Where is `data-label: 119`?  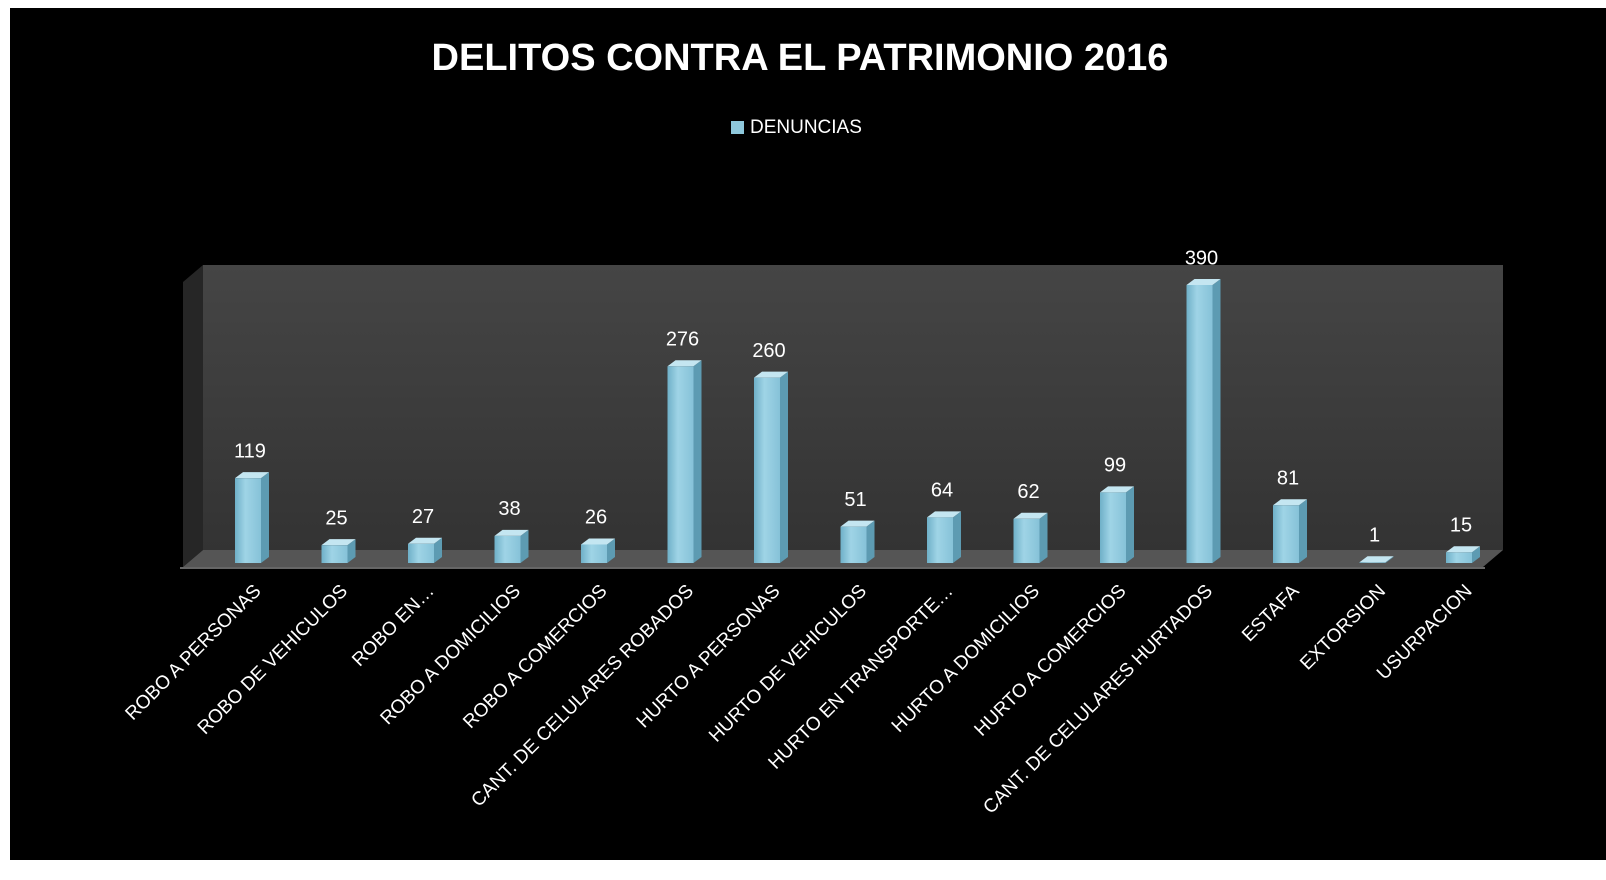
data-label: 119 is located at coordinates (250, 451).